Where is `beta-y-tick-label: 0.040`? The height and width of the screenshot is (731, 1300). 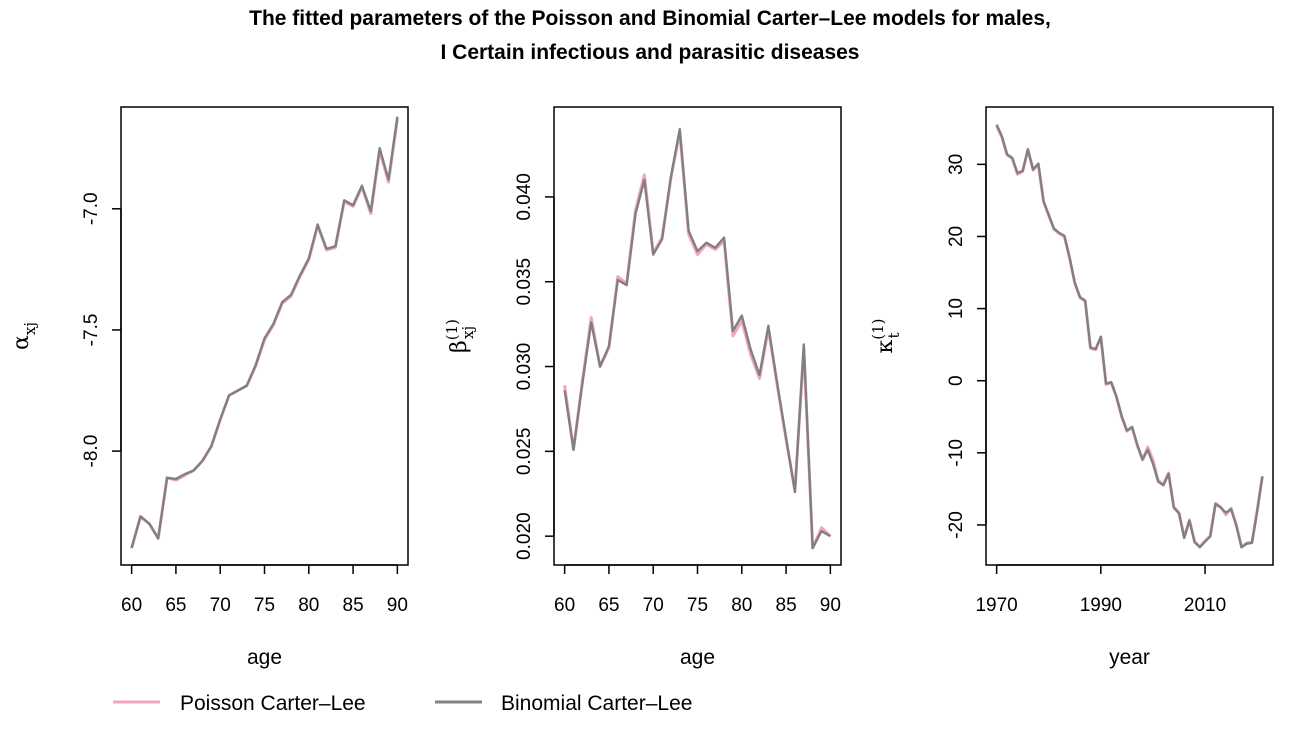 beta-y-tick-label: 0.040 is located at coordinates (524, 197).